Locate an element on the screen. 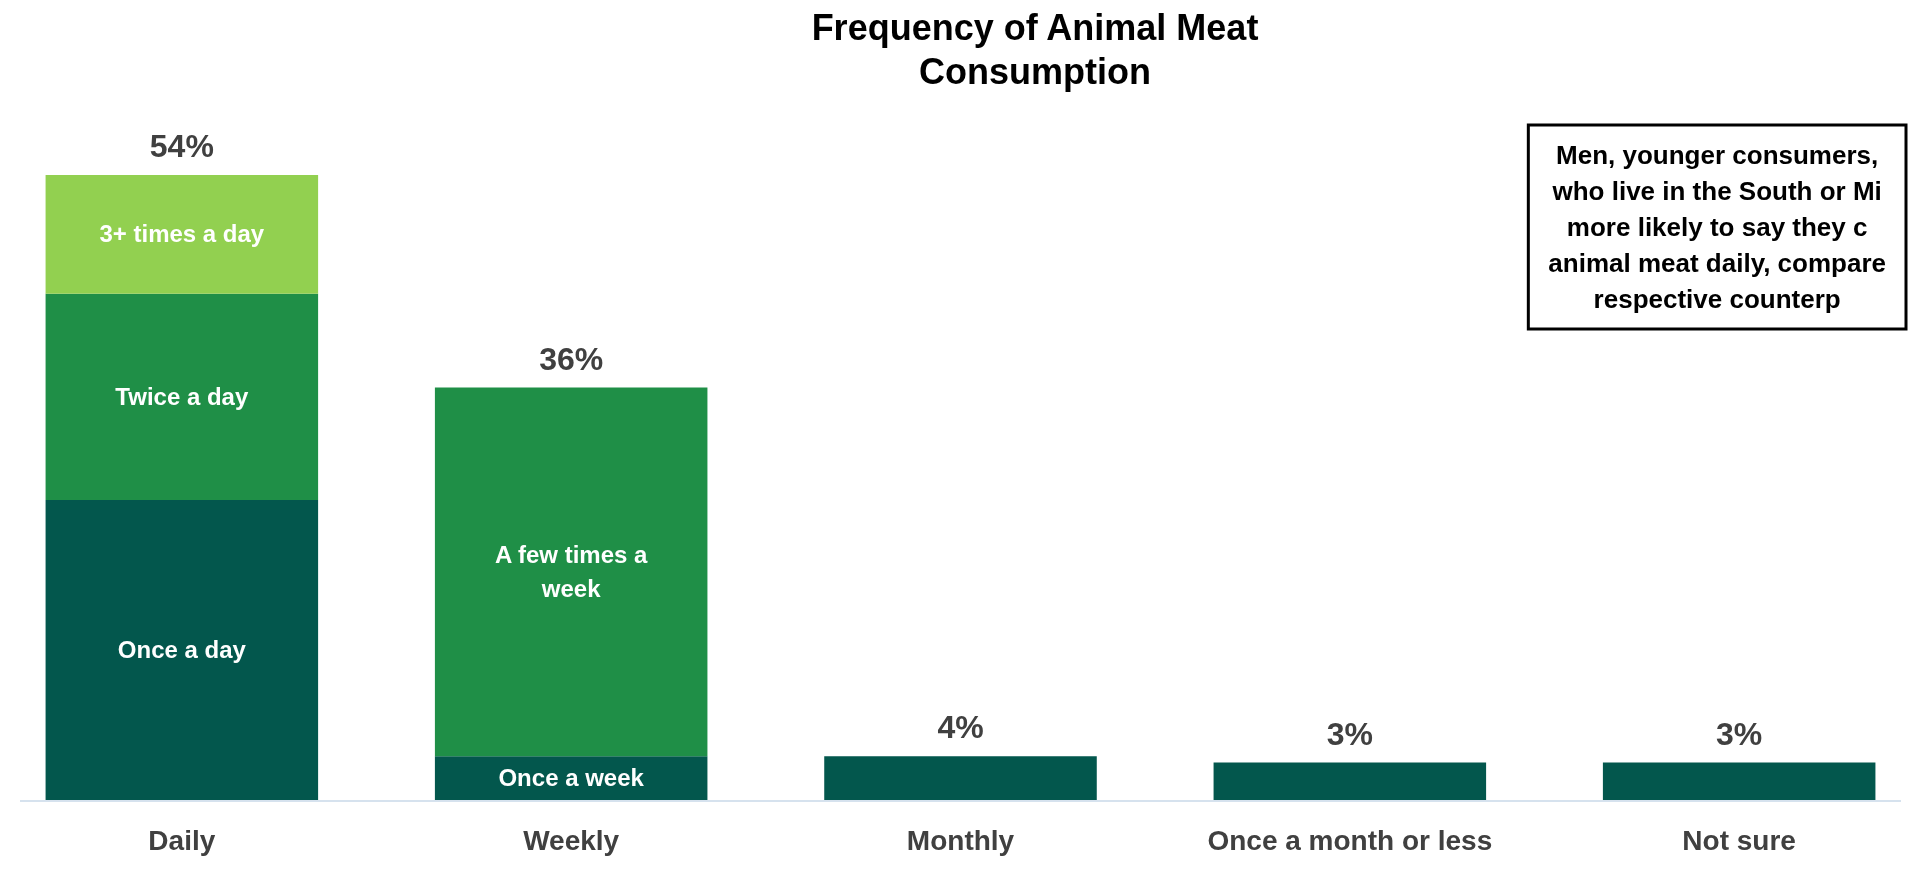 The width and height of the screenshot is (1921, 891). annotation: 36% is located at coordinates (571, 358).